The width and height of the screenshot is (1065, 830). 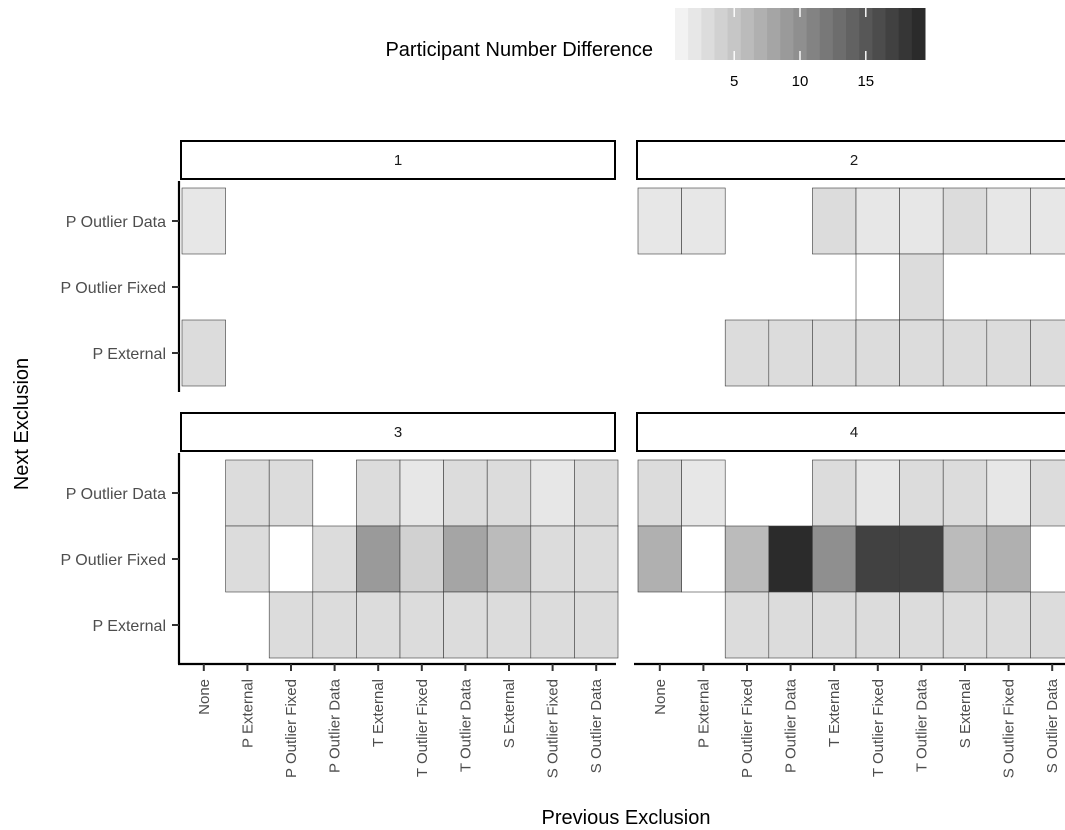 I want to click on facet-panel-2: 2, so click(x=850, y=263).